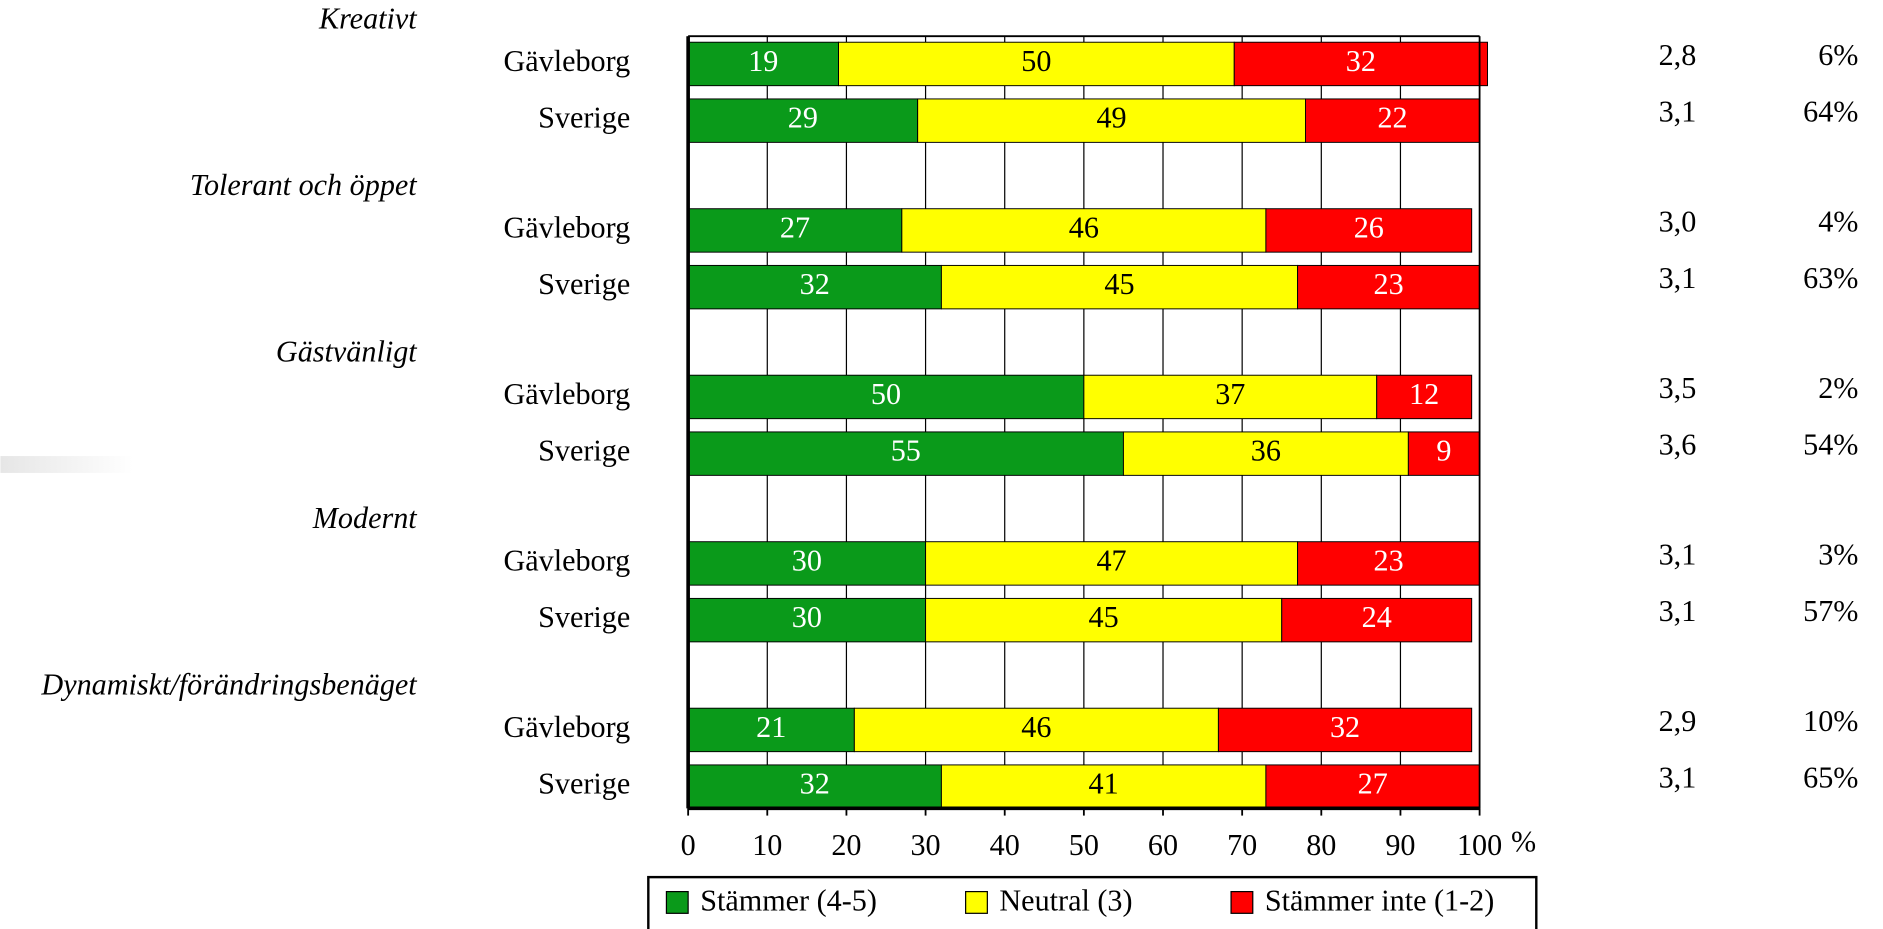 The image size is (1883, 929). What do you see at coordinates (688, 845) in the screenshot?
I see `x-tick-label: 0` at bounding box center [688, 845].